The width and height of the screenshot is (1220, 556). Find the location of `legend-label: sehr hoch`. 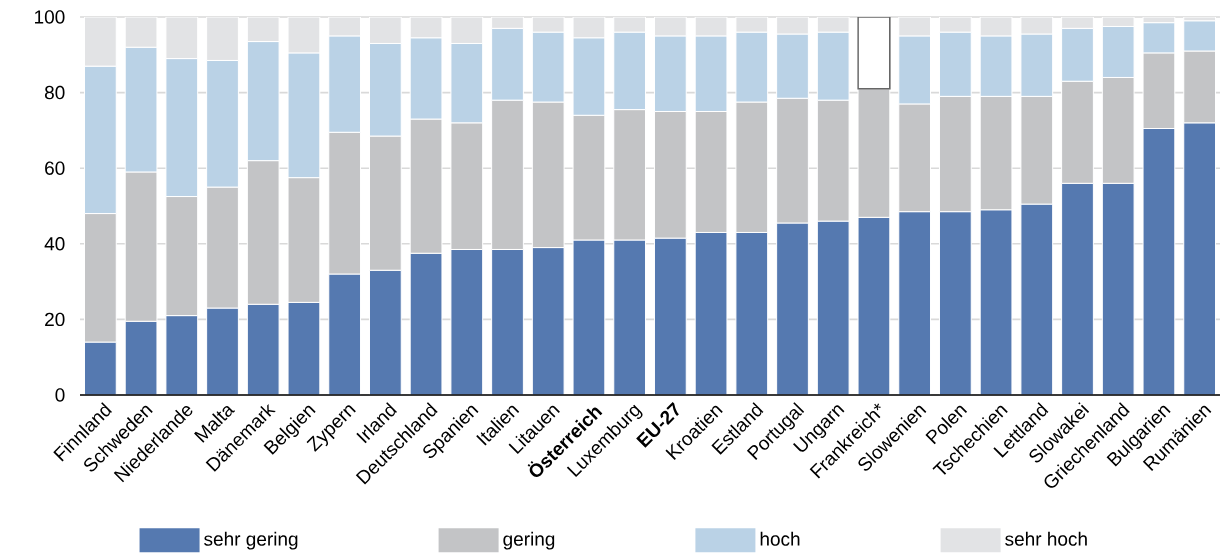

legend-label: sehr hoch is located at coordinates (1046, 538).